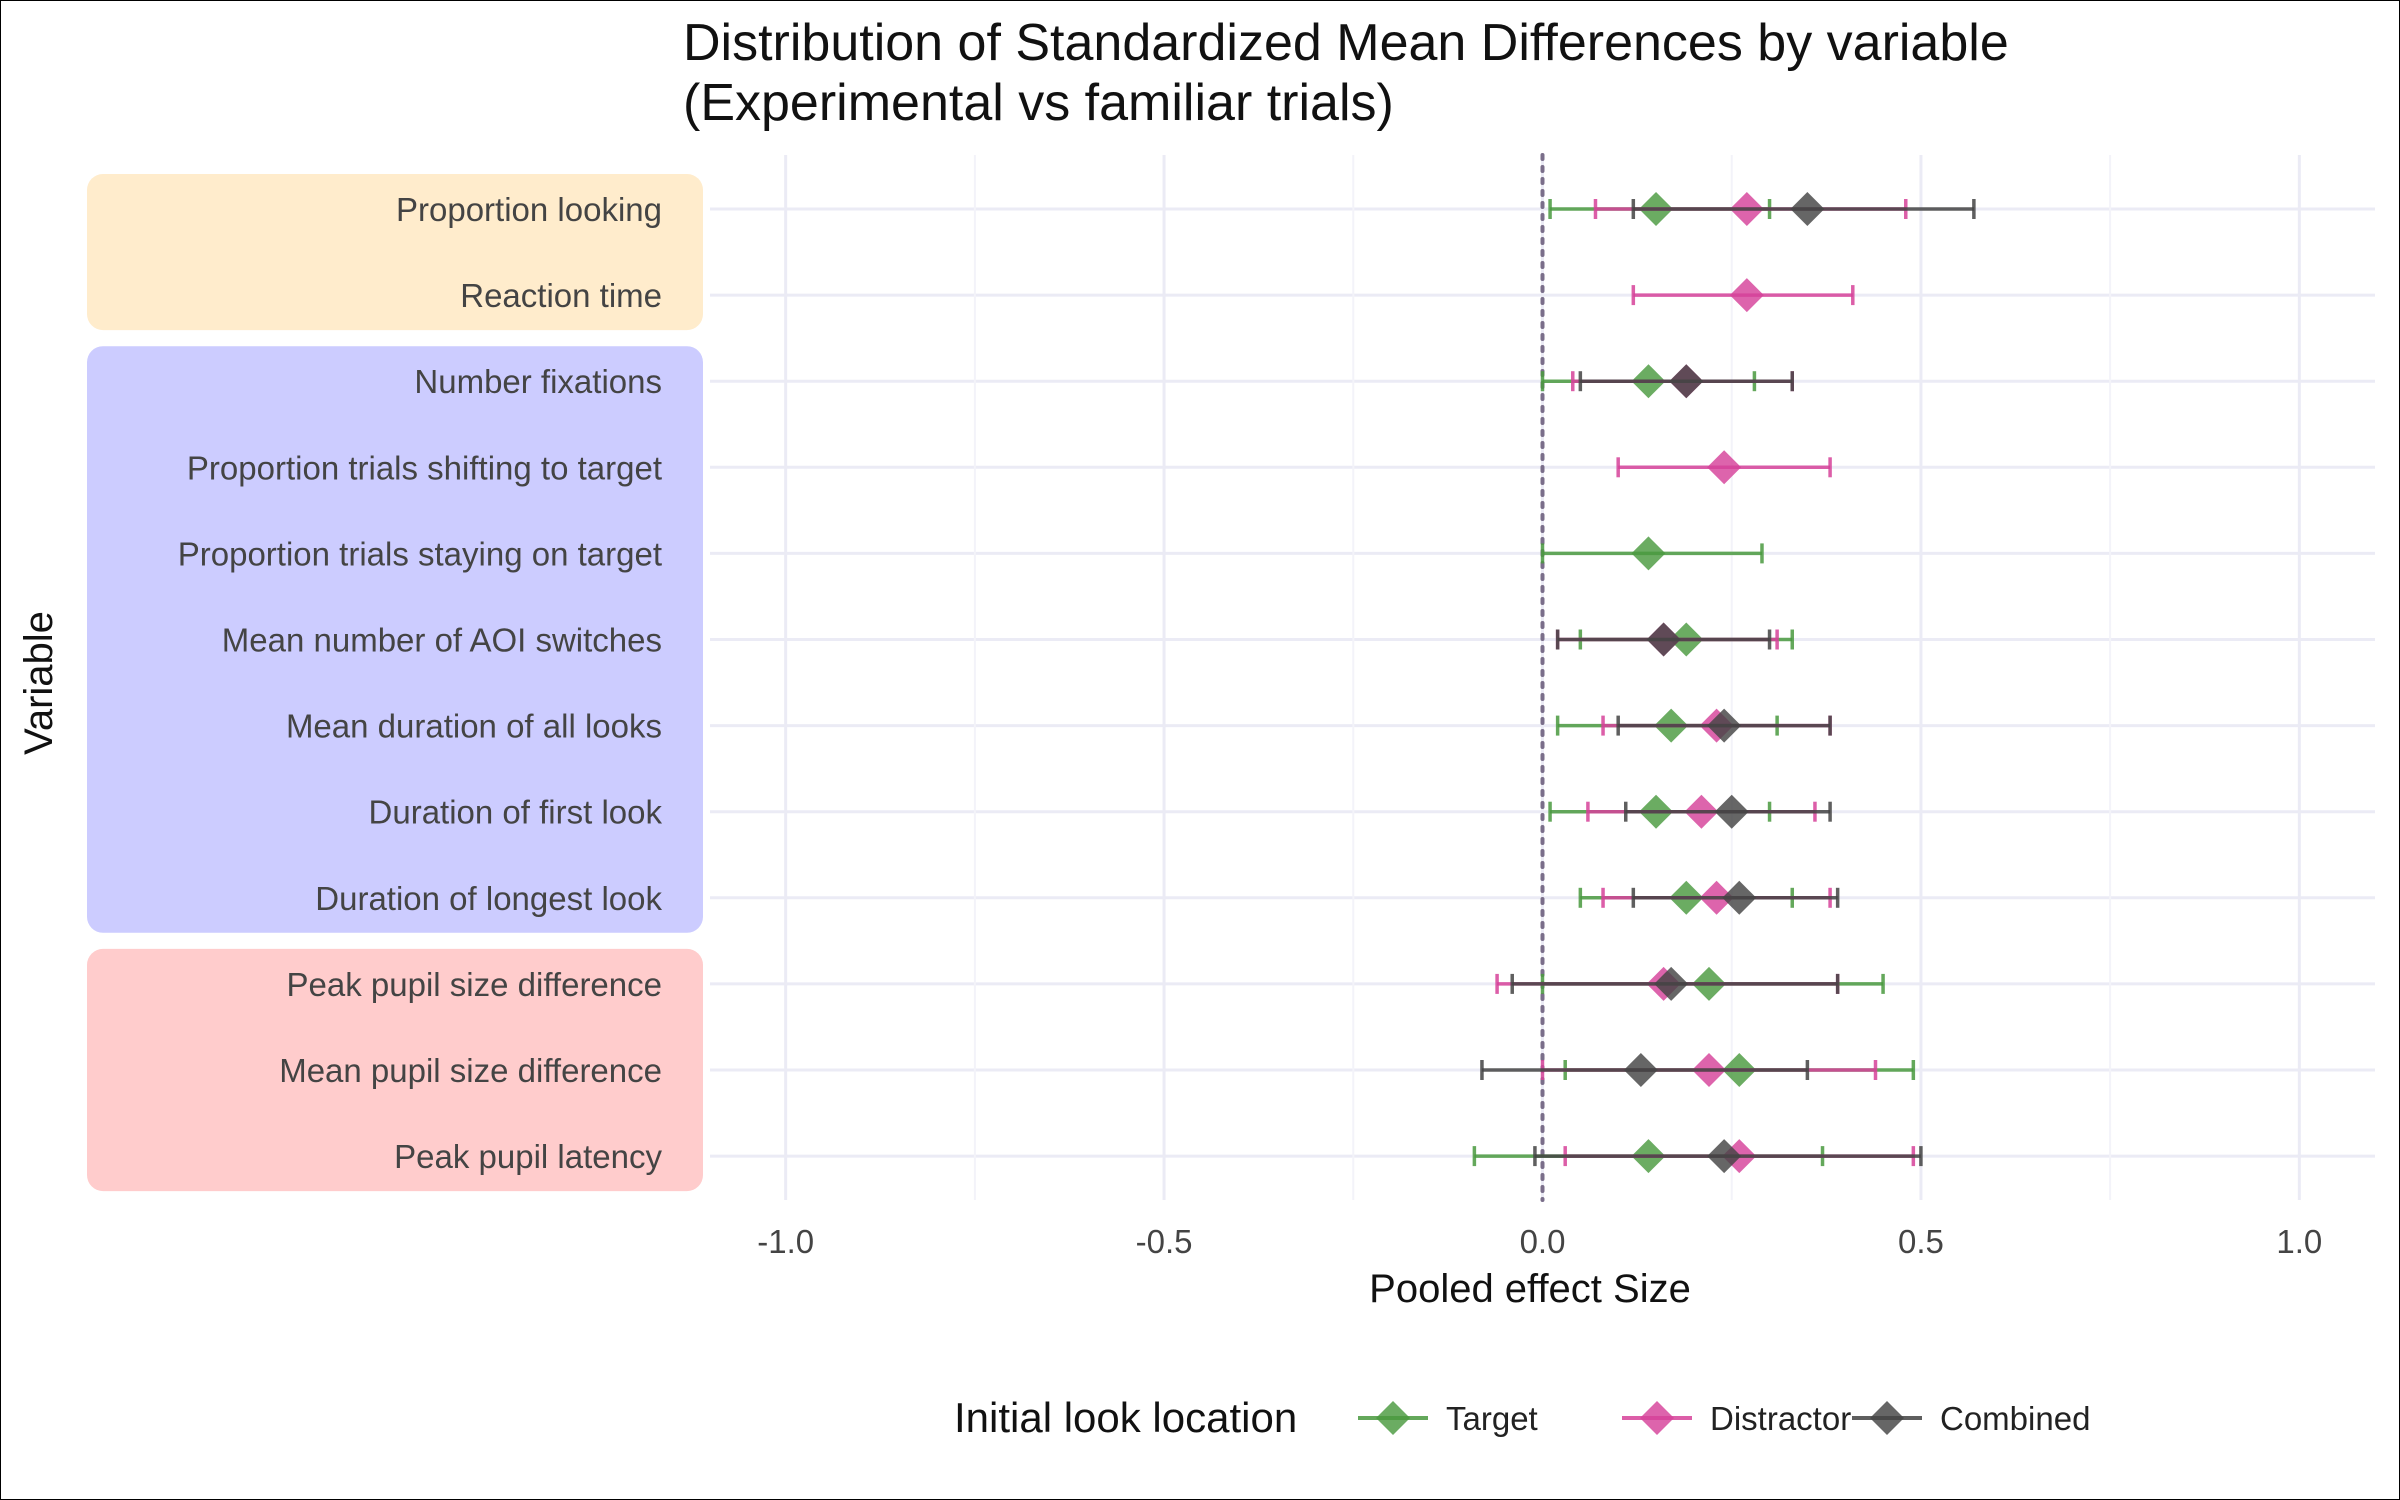  Describe the element at coordinates (2299, 1241) in the screenshot. I see `x-tick-label: 1.0` at that location.